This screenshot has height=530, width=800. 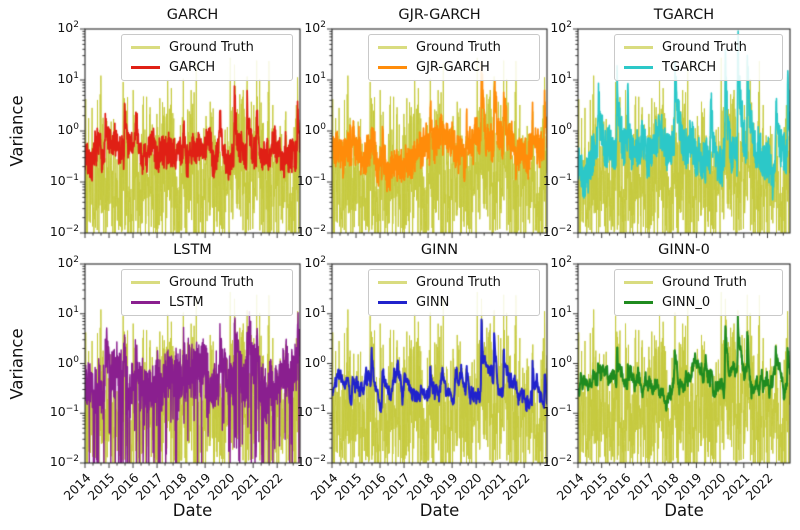 What do you see at coordinates (207, 292) in the screenshot?
I see `legend: Ground Truth LSTM` at bounding box center [207, 292].